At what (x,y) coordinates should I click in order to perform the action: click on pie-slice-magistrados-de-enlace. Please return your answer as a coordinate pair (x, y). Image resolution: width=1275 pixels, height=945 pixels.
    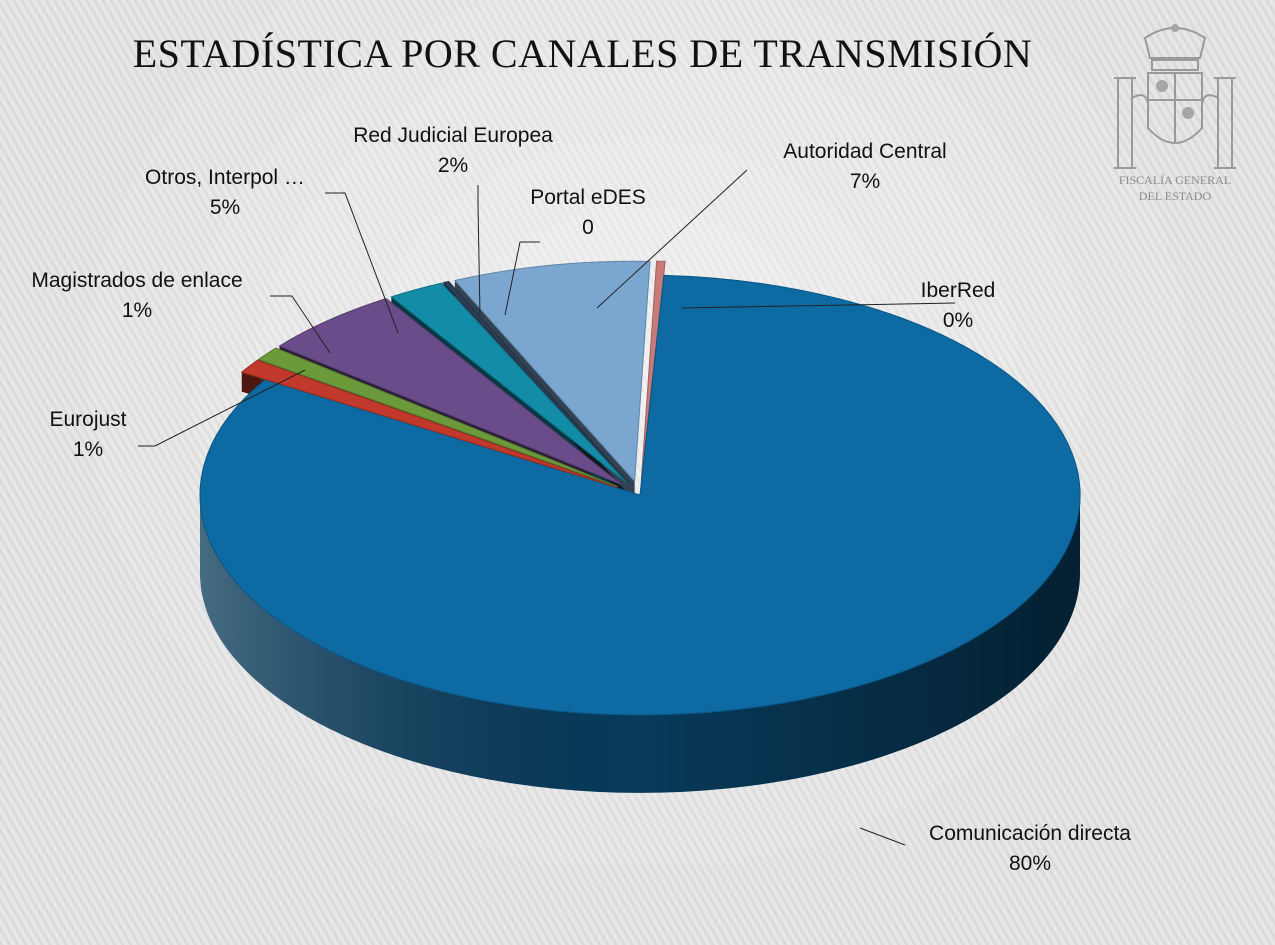
    Looking at the image, I should click on (437, 417).